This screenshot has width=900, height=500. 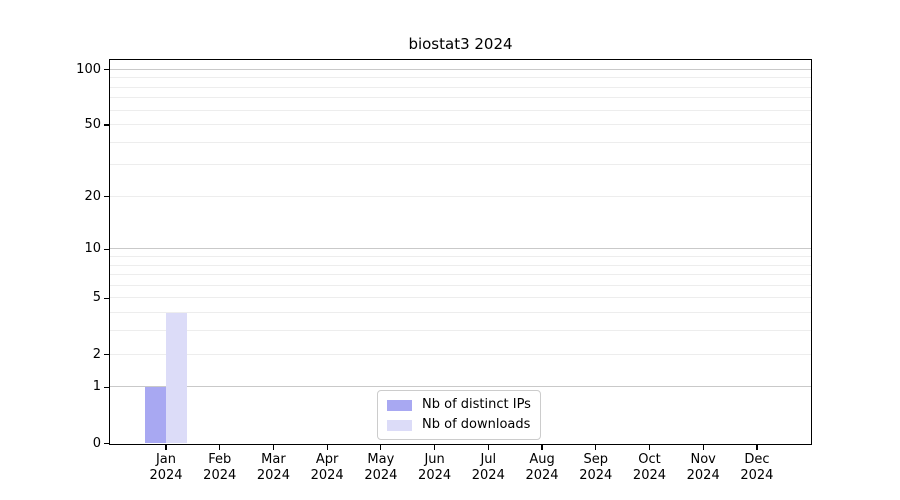 What do you see at coordinates (649, 459) in the screenshot?
I see `x-tick-month: Oct` at bounding box center [649, 459].